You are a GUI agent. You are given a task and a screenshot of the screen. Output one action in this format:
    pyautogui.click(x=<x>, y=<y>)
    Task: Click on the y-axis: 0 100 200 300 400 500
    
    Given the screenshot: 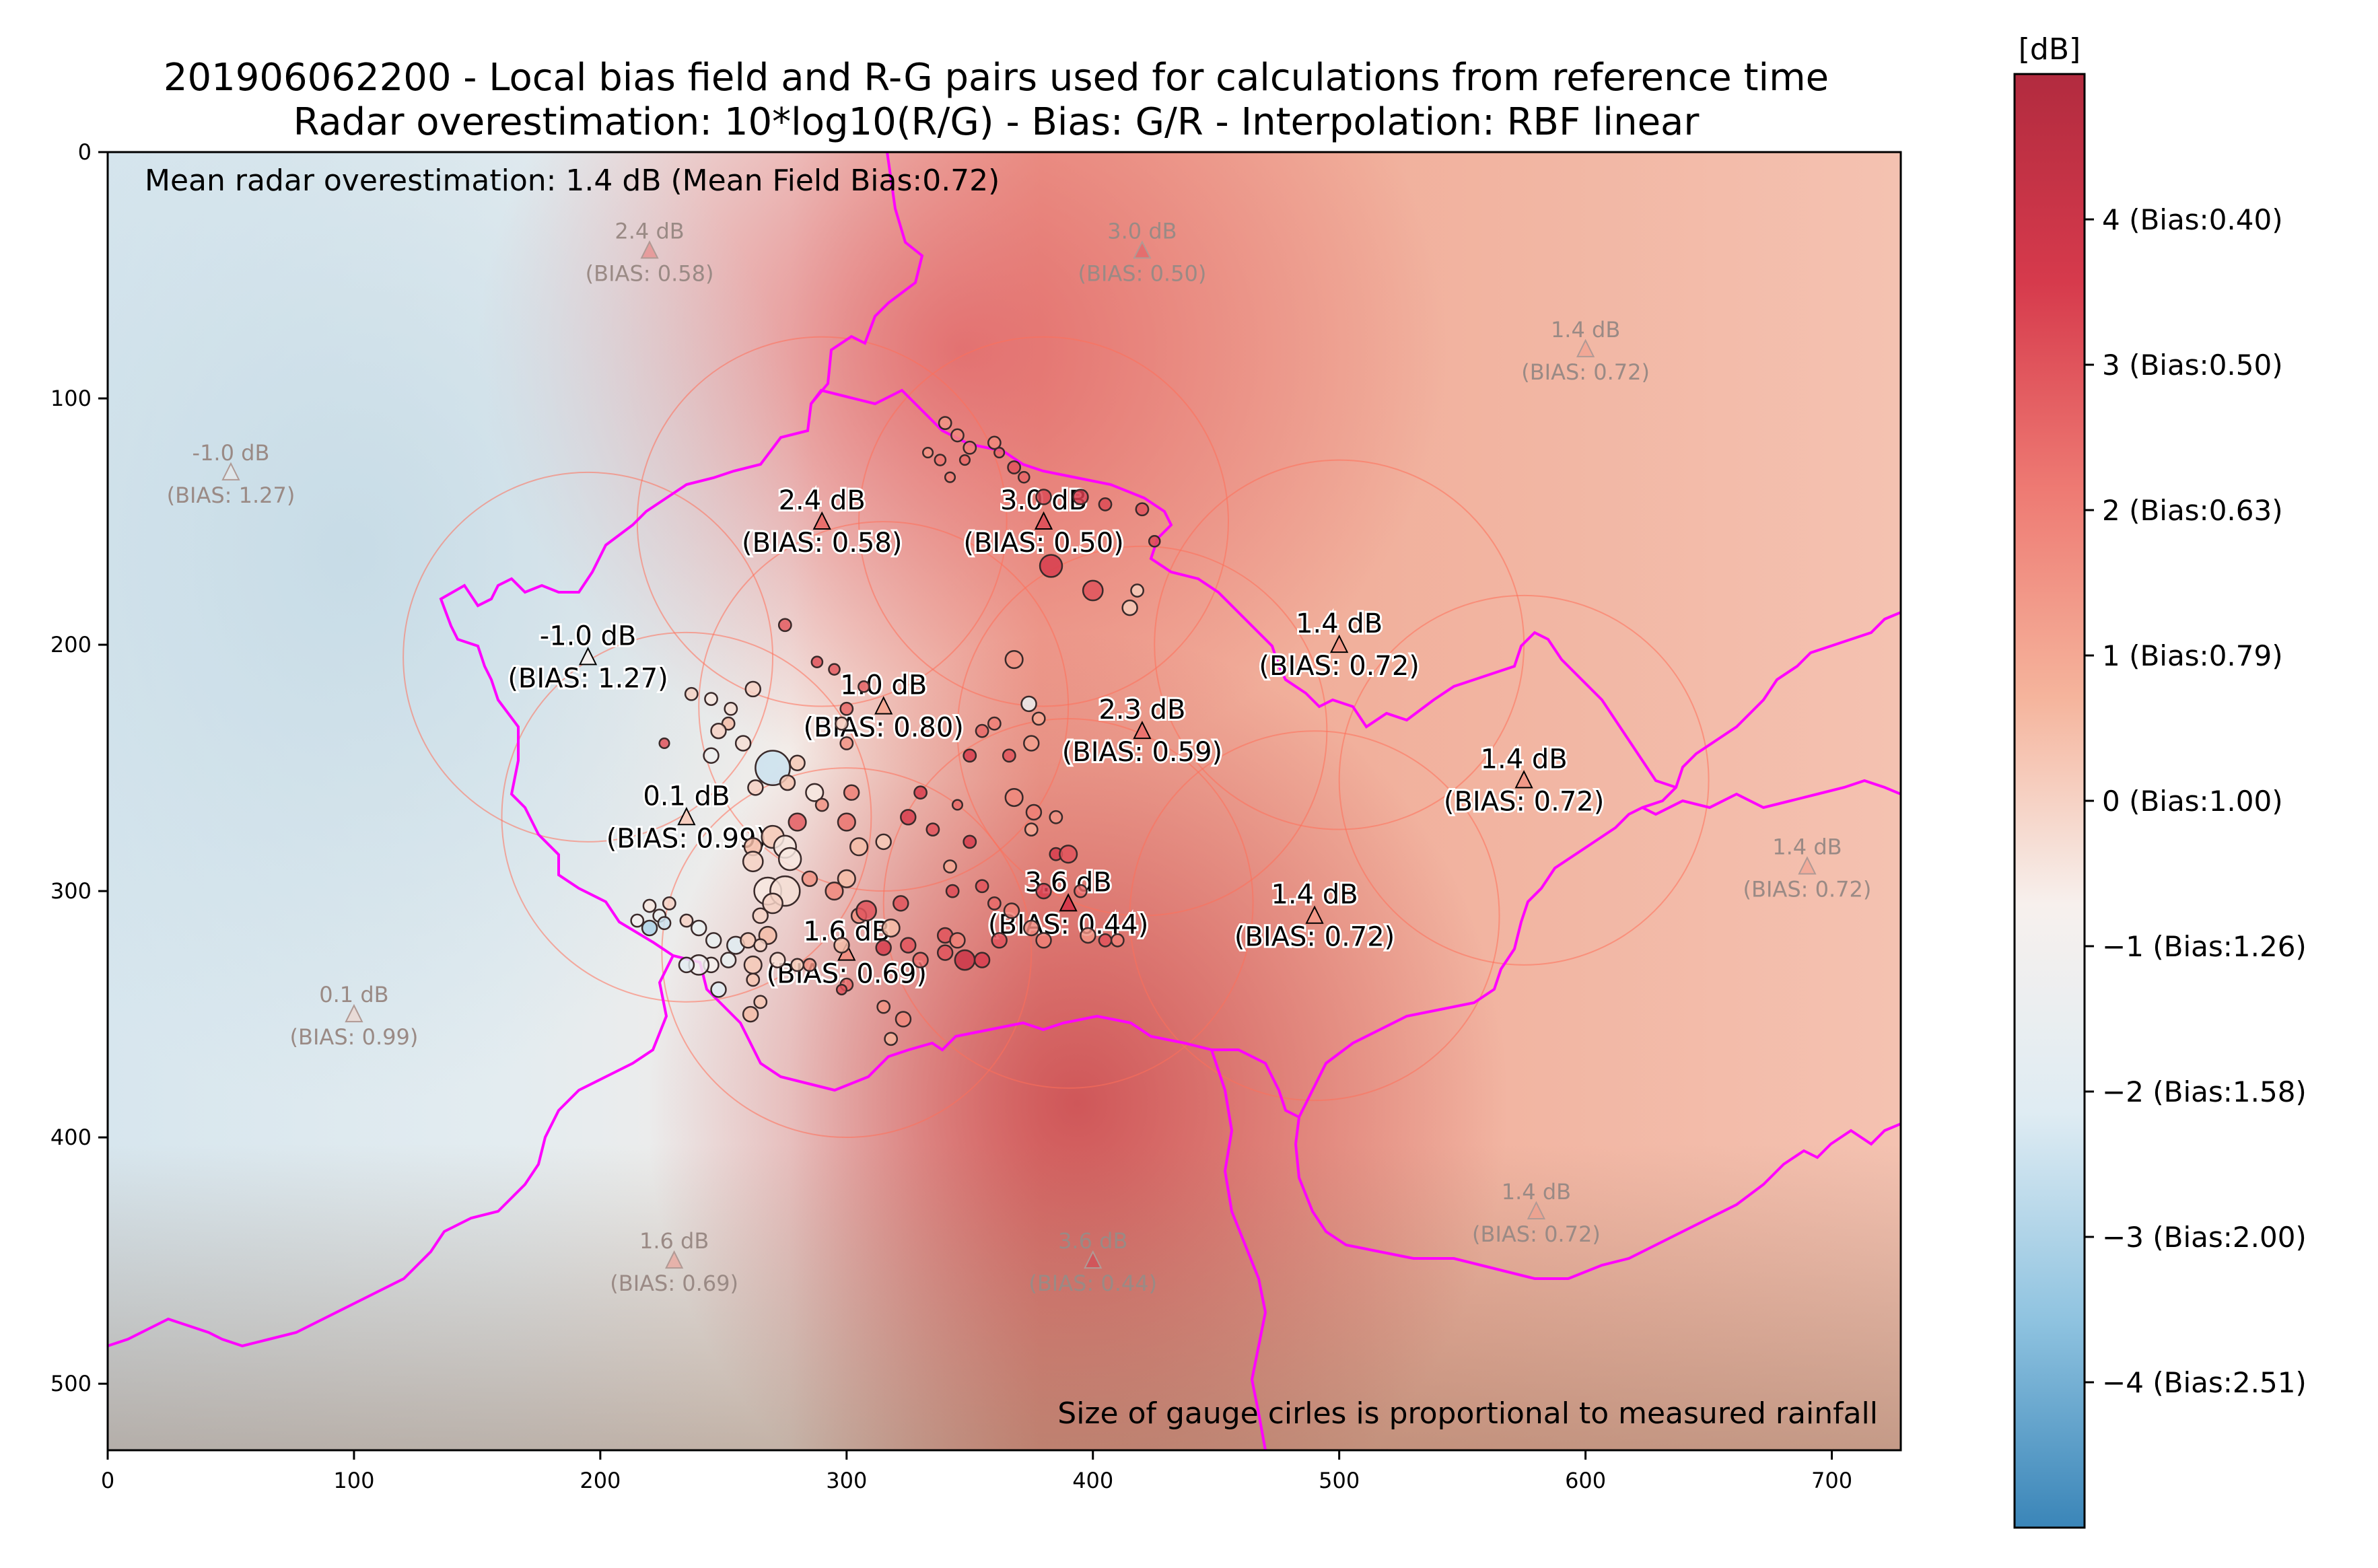 What is the action you would take?
    pyautogui.click(x=79, y=768)
    